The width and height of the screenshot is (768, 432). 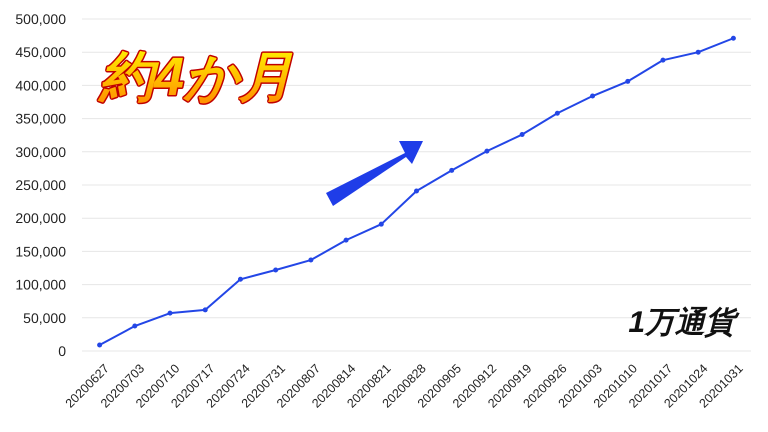 I want to click on y-tick-label: 450,000, so click(x=40, y=52).